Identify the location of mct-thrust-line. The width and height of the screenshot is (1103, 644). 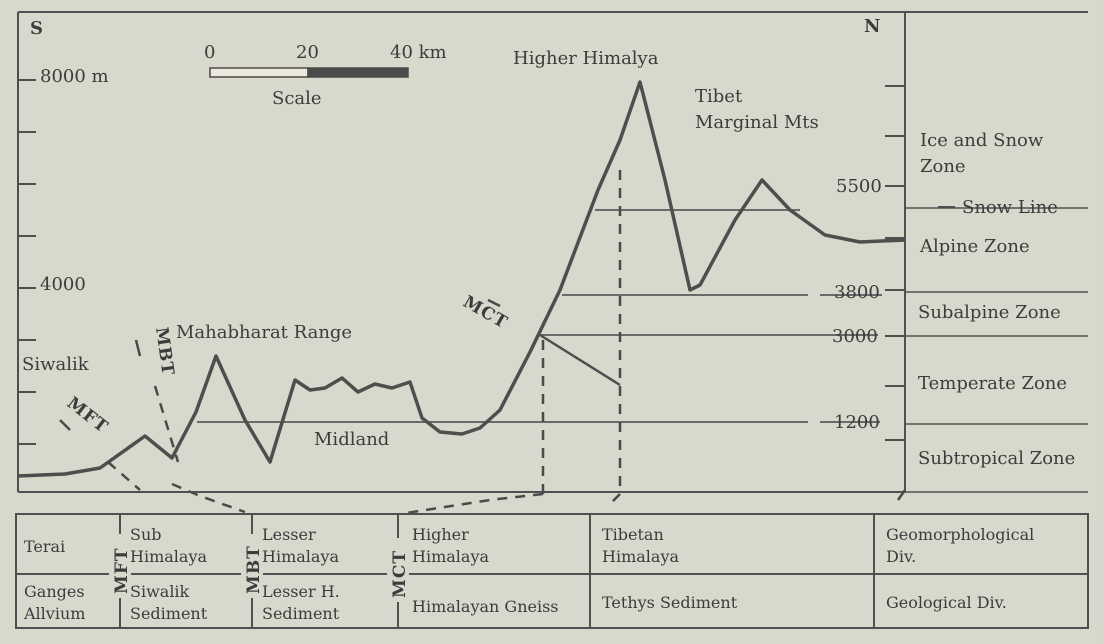
(580, 360).